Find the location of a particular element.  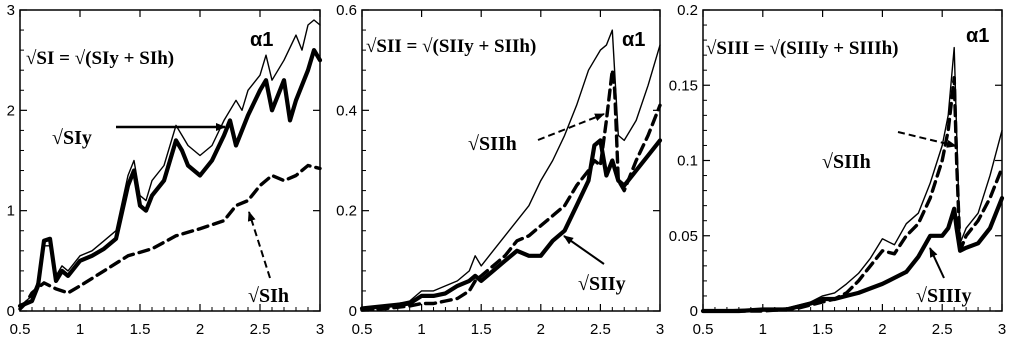

panel-2-xtick-label: 0.5 is located at coordinates (362, 329).